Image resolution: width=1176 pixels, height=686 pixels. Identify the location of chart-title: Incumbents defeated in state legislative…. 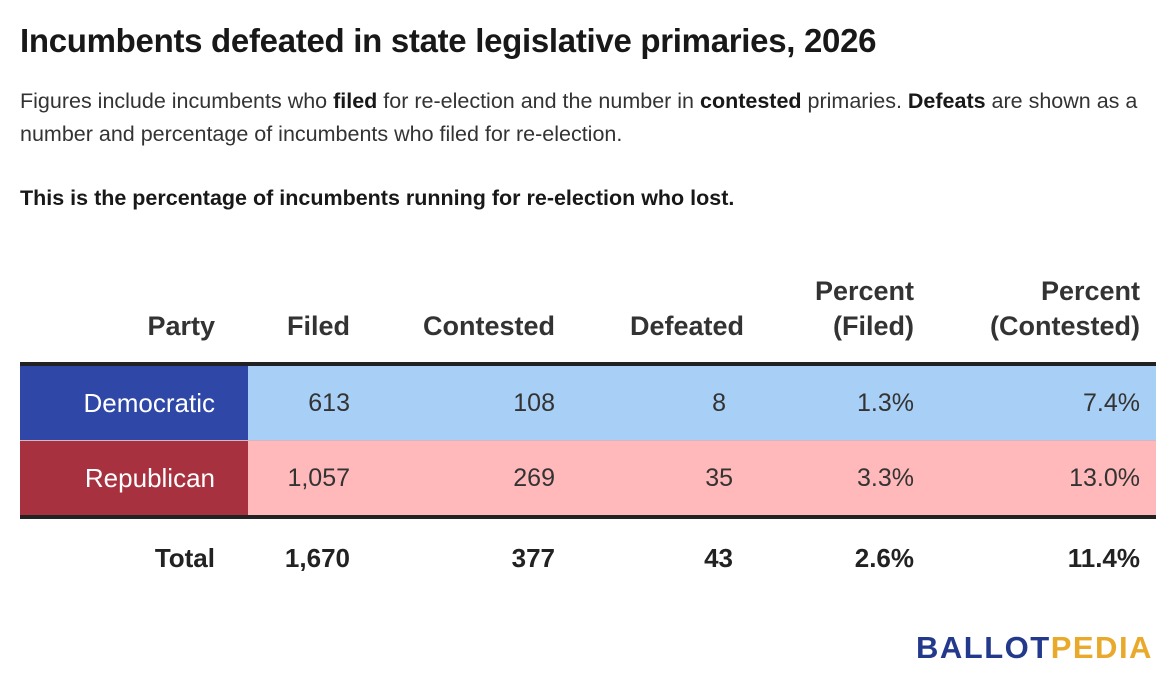
(448, 40).